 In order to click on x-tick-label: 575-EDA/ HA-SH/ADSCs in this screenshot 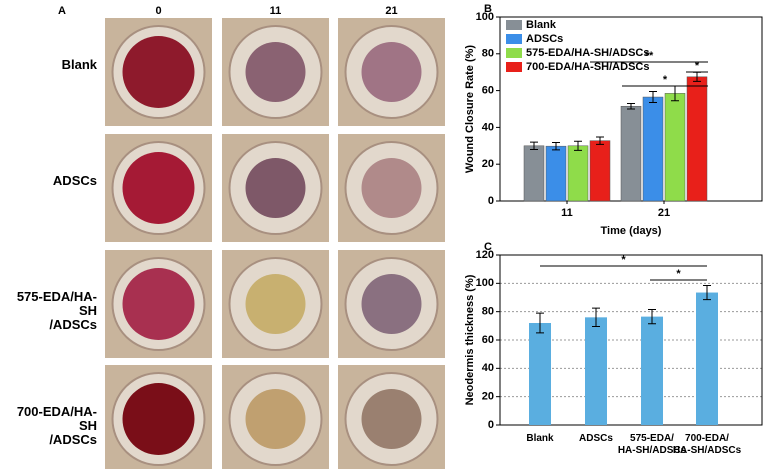, I will do `click(652, 444)`.